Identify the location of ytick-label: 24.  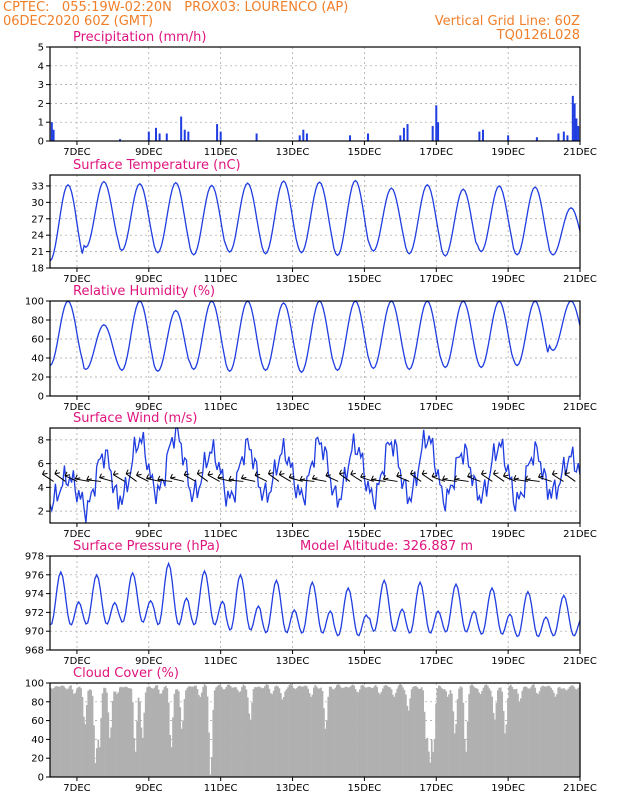
(37, 236).